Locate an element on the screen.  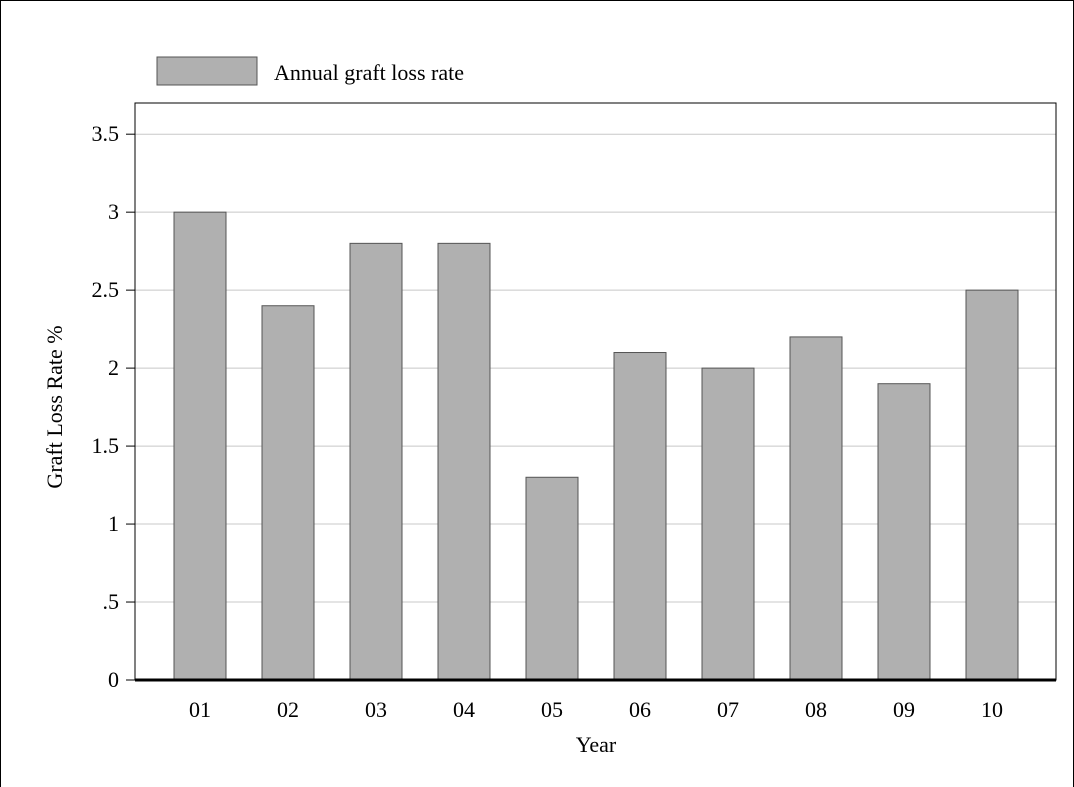
y-tick-label: 1 is located at coordinates (113, 523).